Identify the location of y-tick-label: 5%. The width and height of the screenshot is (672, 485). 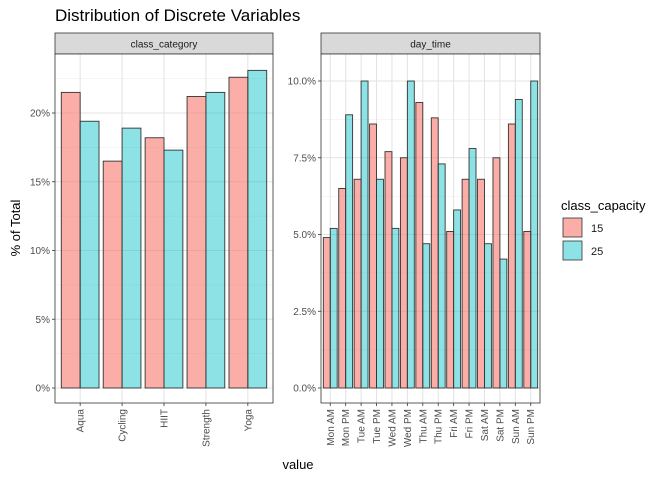
(43, 320).